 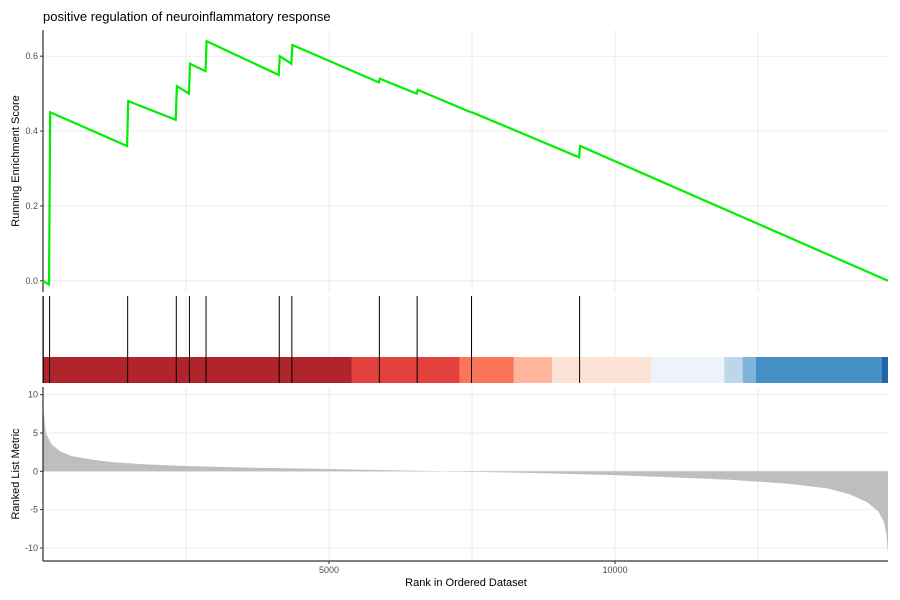 What do you see at coordinates (31, 548) in the screenshot?
I see `y-tick-label: -10` at bounding box center [31, 548].